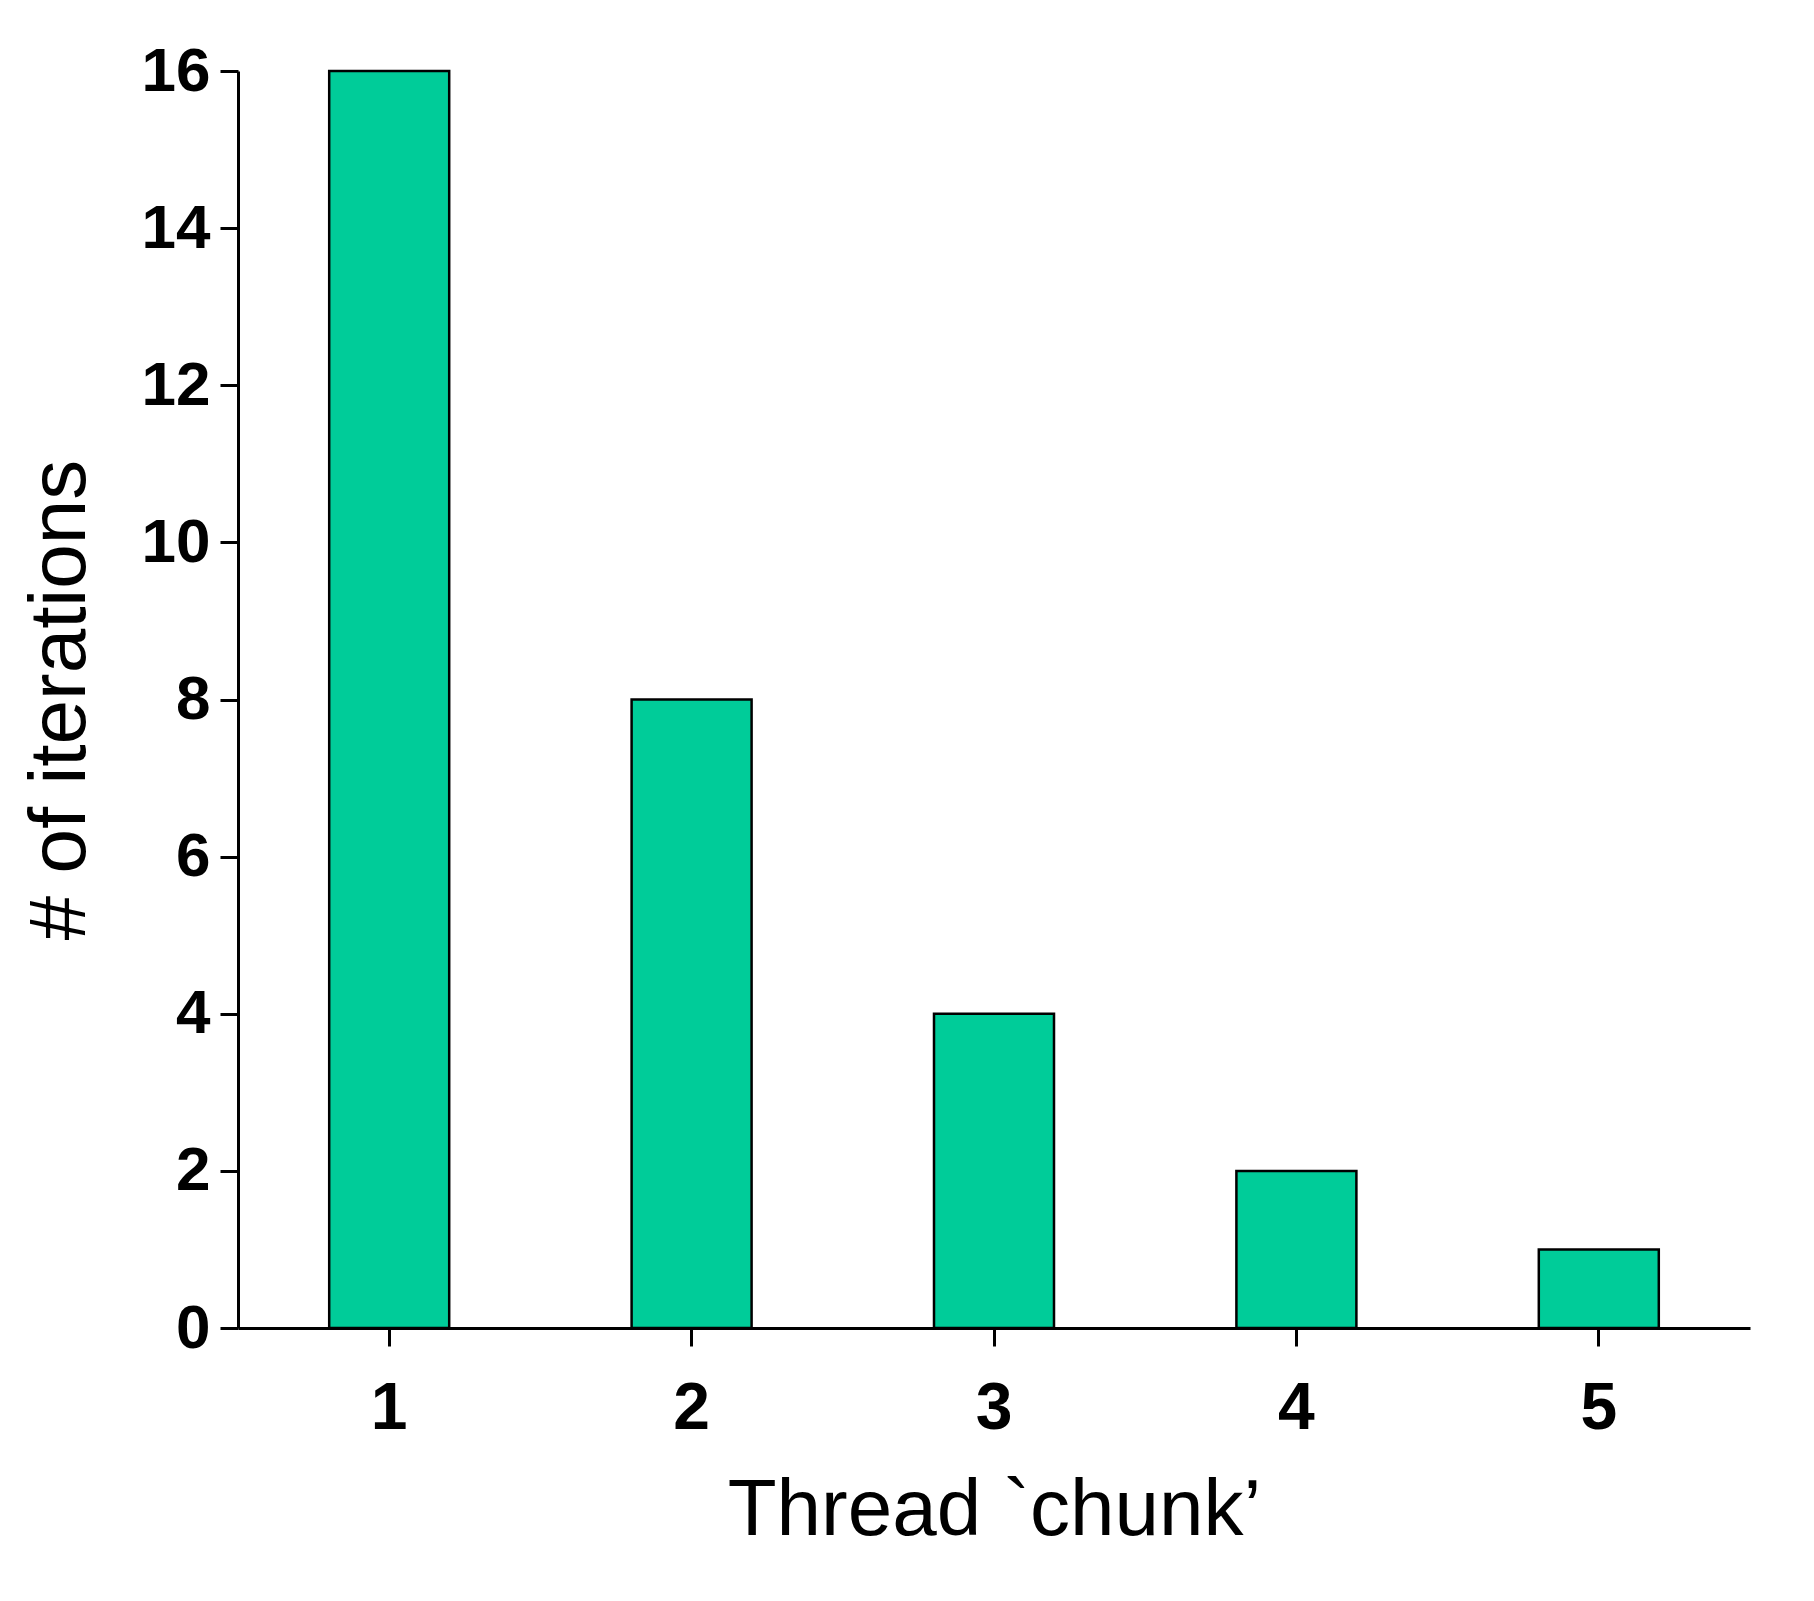 The height and width of the screenshot is (1601, 1814). I want to click on y-tick-label: 16, so click(176, 69).